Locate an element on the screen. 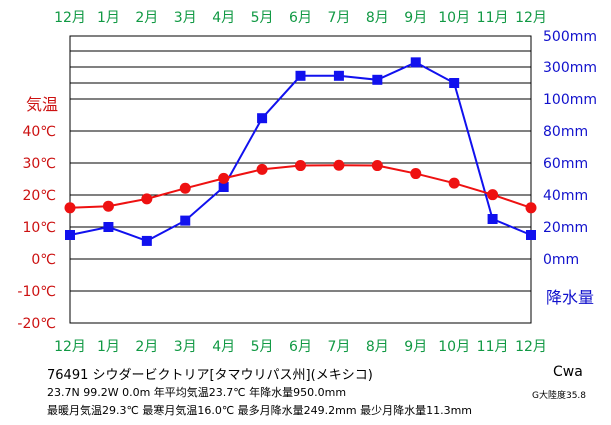 The image size is (611, 425). month-labels-top: 12月 1月 2月 3月 4月 5月 6月 7月 8月 9月 10月 11月 12月 is located at coordinates (300, 18).